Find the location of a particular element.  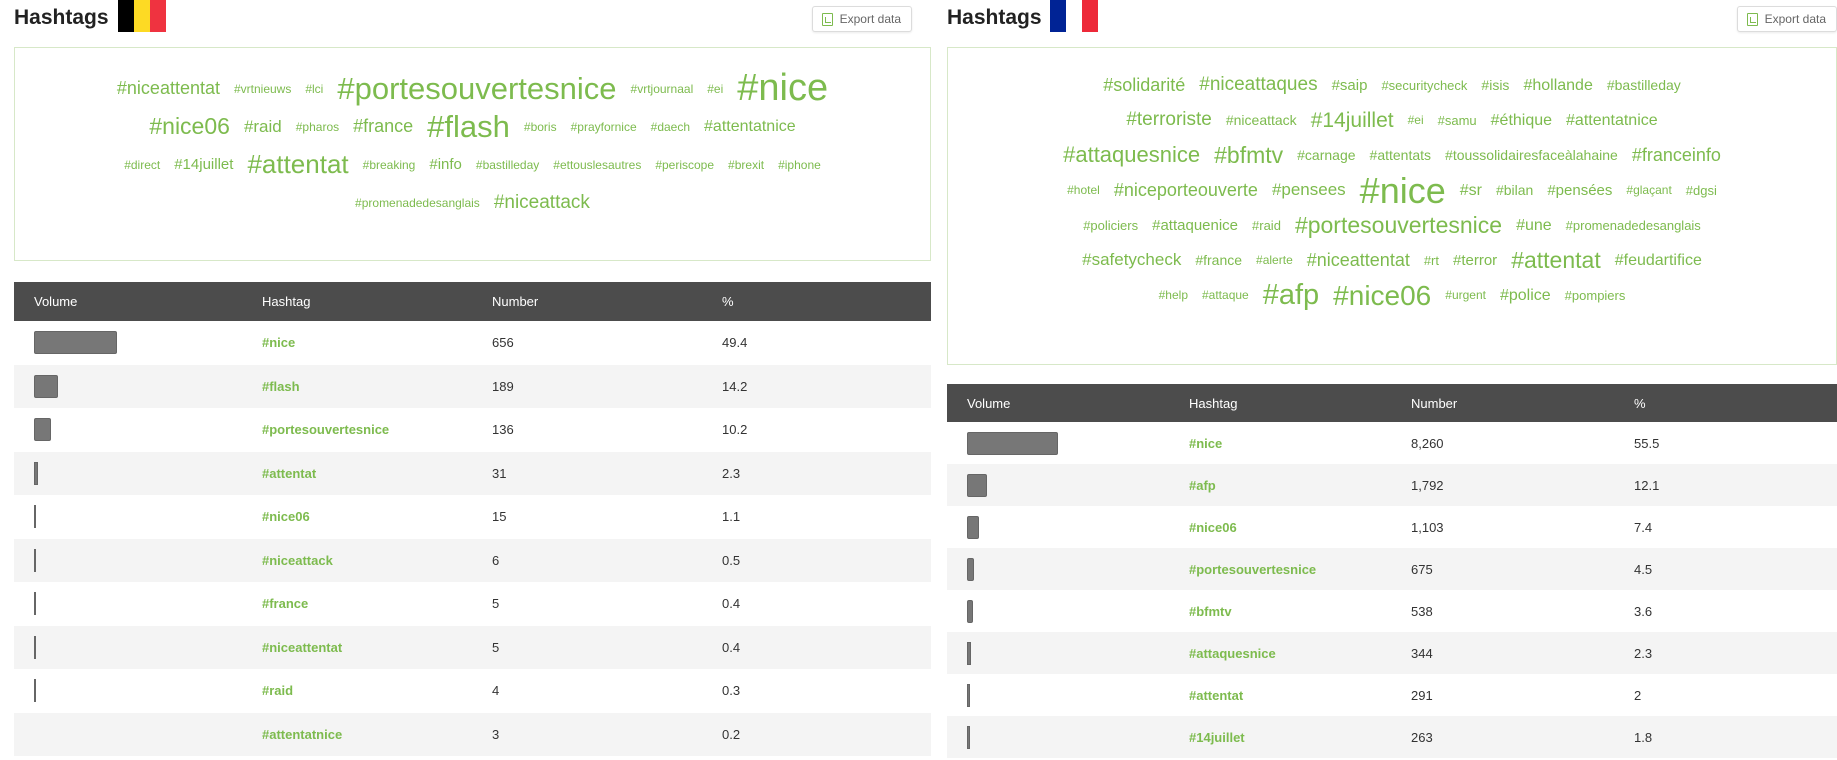

cloud-hashtag: #boris is located at coordinates (540, 126).